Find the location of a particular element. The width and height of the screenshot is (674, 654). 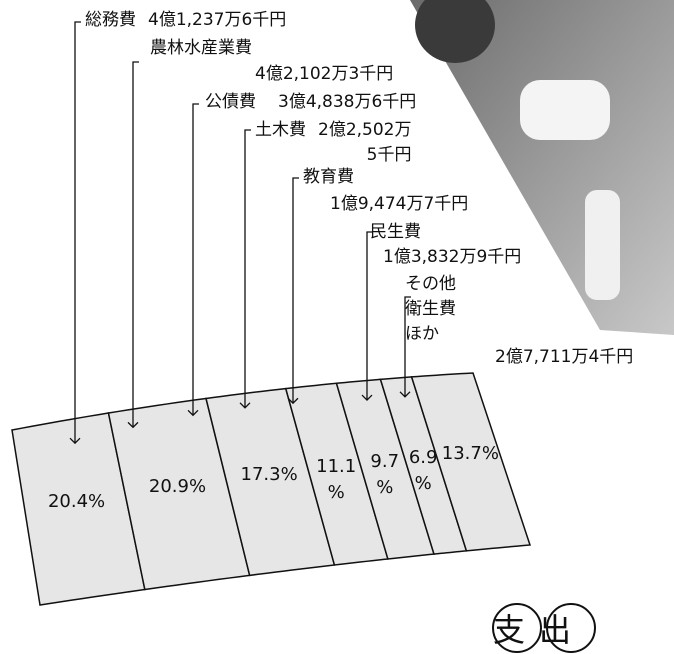

value-label: 9.7 % is located at coordinates (385, 474).